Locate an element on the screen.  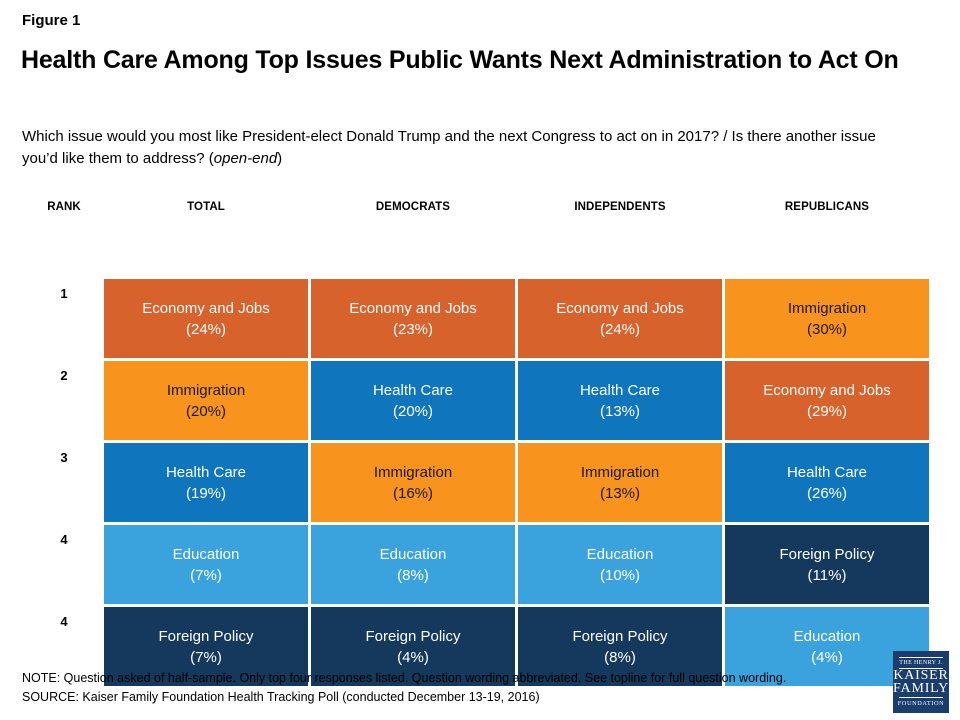
rank-number-2: 2 is located at coordinates (64, 375).